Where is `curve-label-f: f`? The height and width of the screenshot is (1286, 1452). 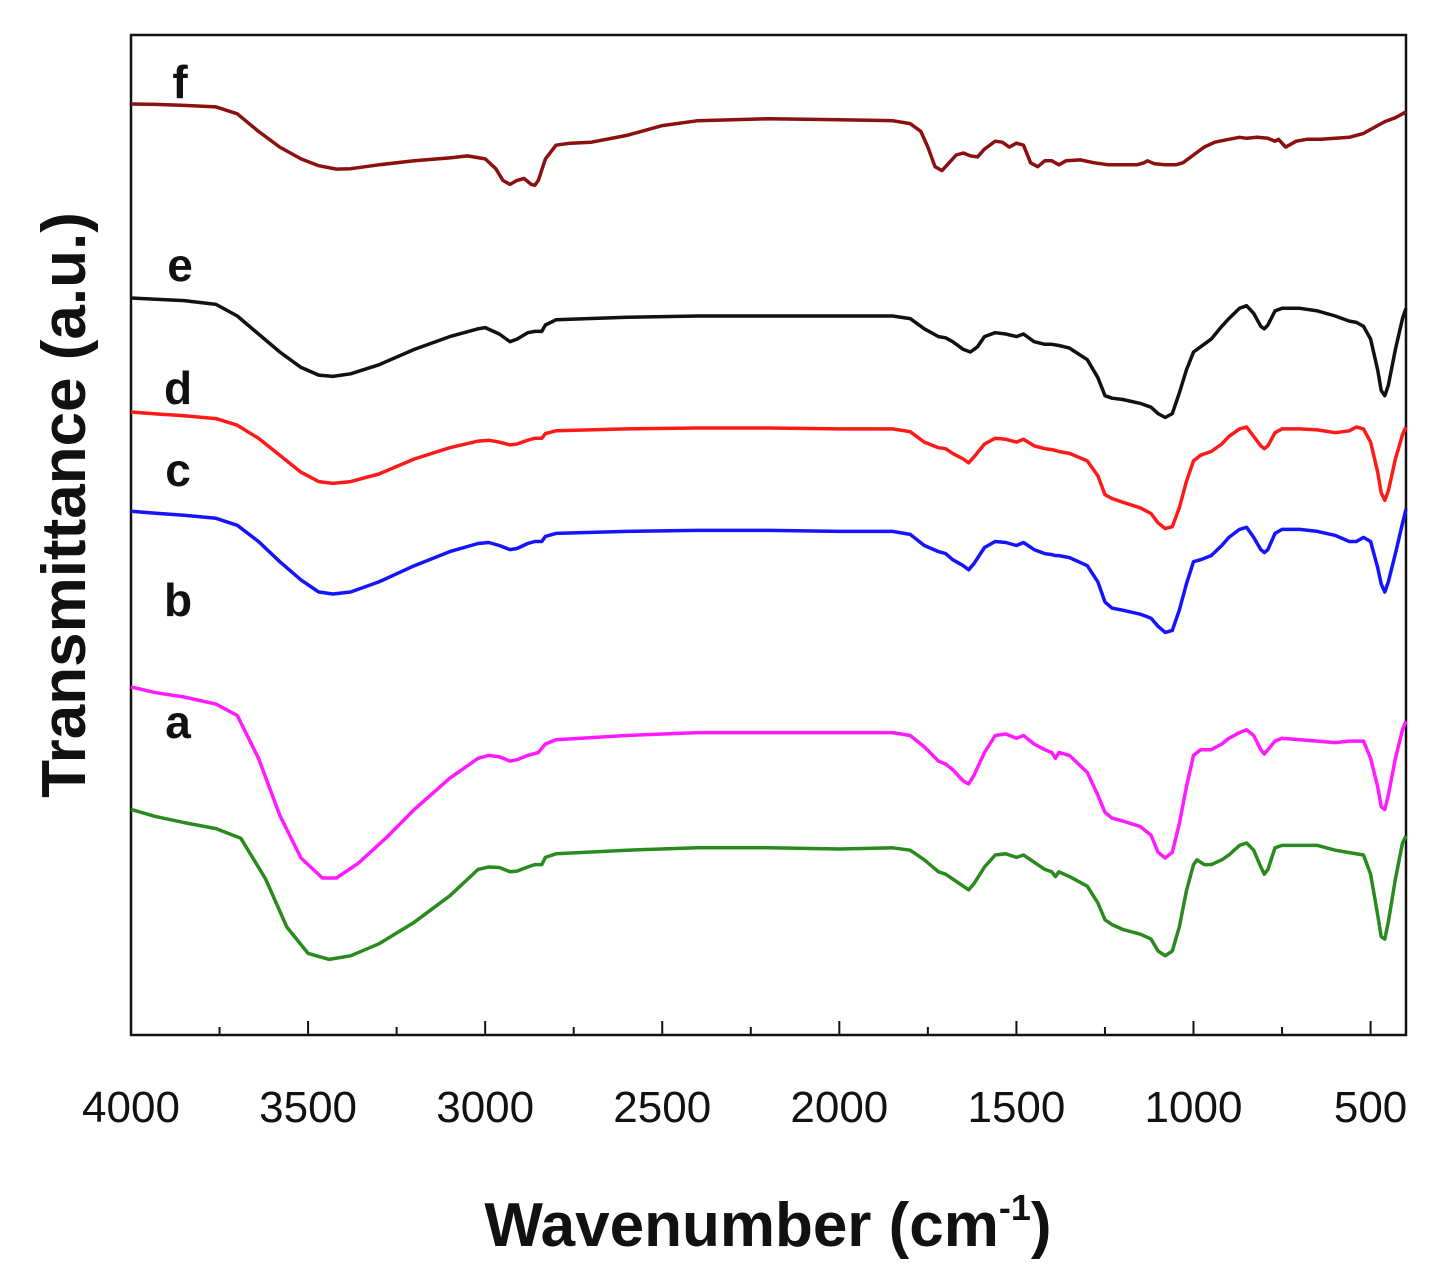
curve-label-f: f is located at coordinates (180, 82).